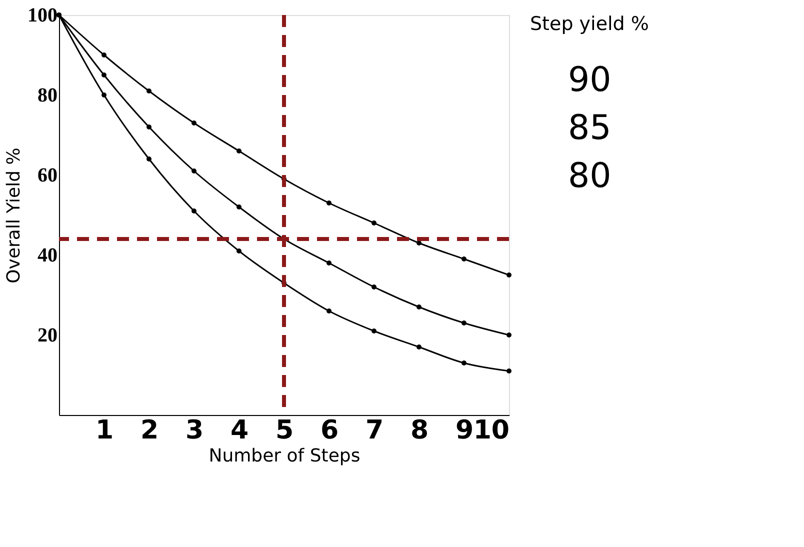  What do you see at coordinates (491, 431) in the screenshot?
I see `x-tick-label: 10` at bounding box center [491, 431].